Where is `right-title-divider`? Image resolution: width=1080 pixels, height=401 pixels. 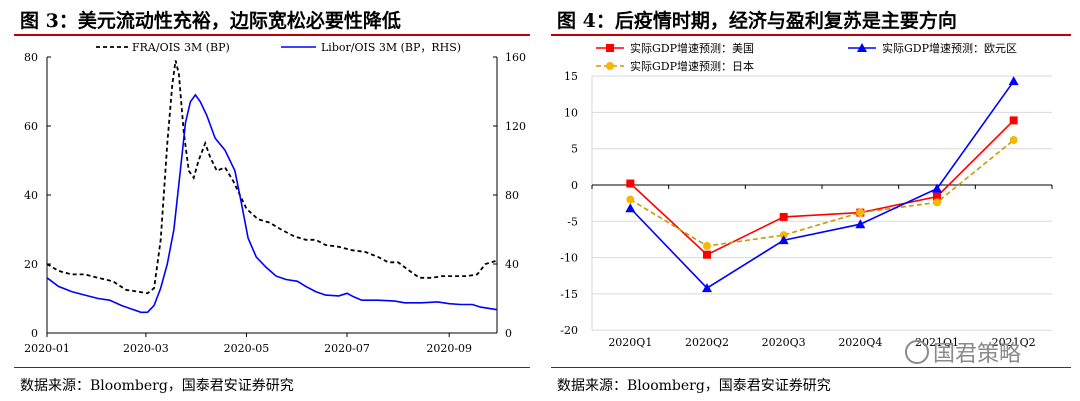 right-title-divider is located at coordinates (811, 35).